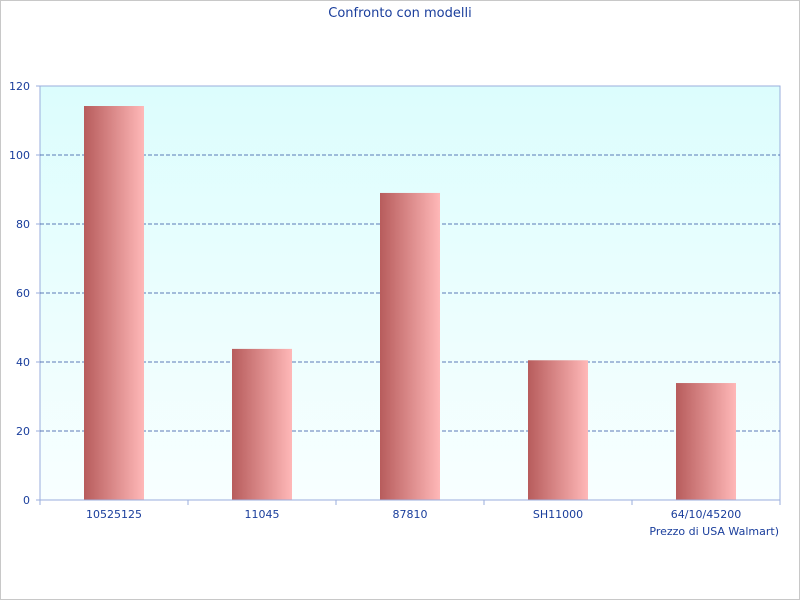  I want to click on y-tick-label: 0, so click(26, 500).